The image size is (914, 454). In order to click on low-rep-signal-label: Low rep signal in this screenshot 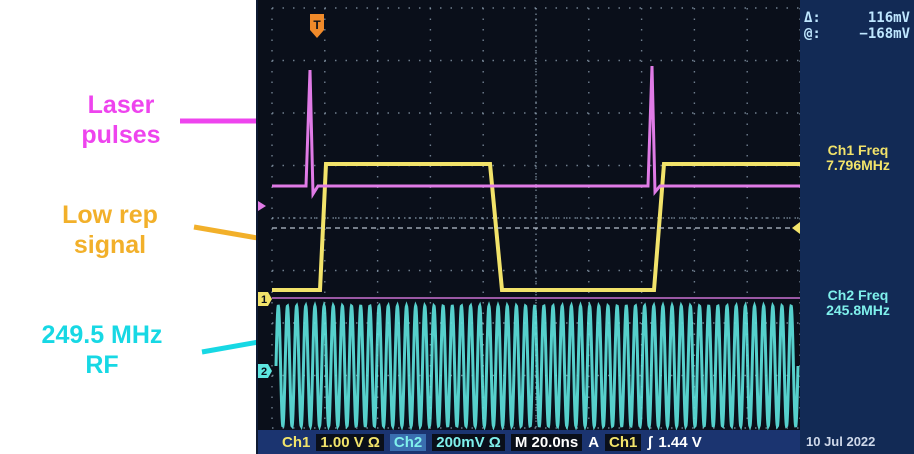, I will do `click(110, 230)`.